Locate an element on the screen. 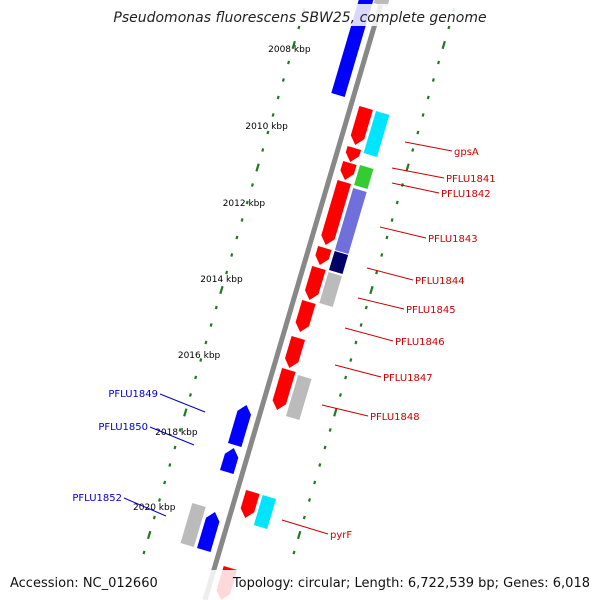  gene-label-pyrf: pyrF is located at coordinates (341, 535).